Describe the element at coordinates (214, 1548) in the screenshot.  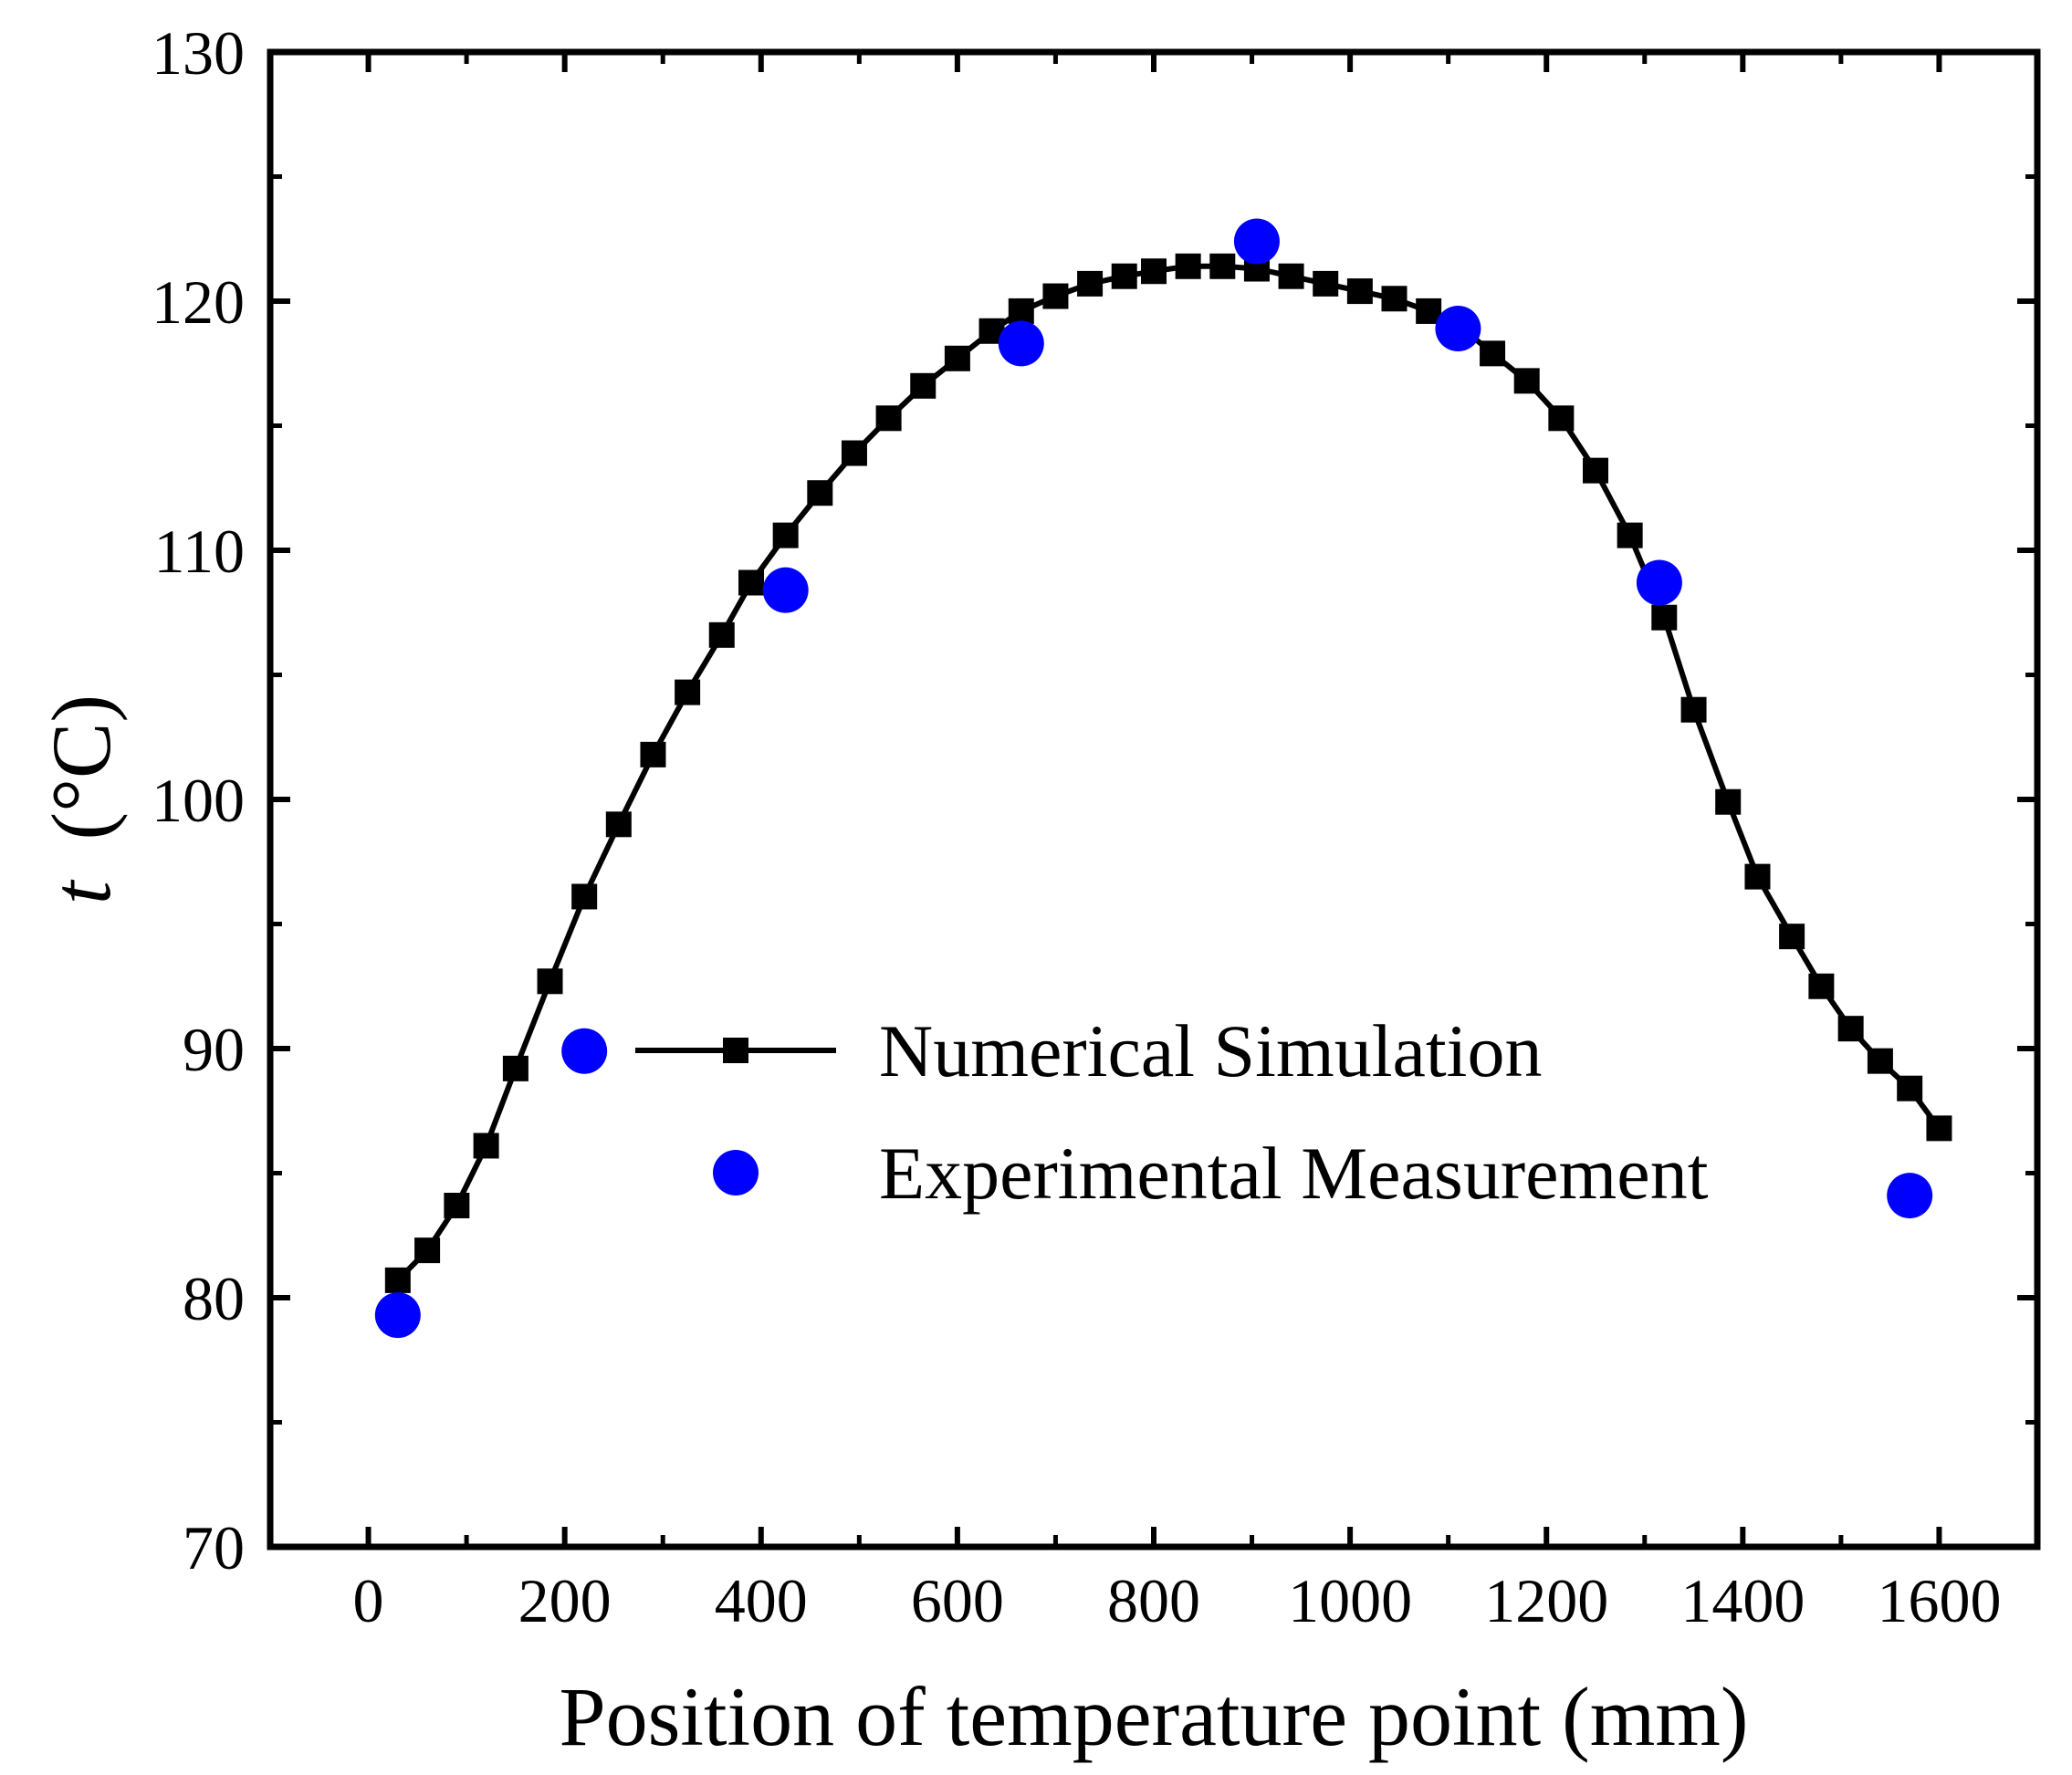
I see `y-tick-label: 70` at that location.